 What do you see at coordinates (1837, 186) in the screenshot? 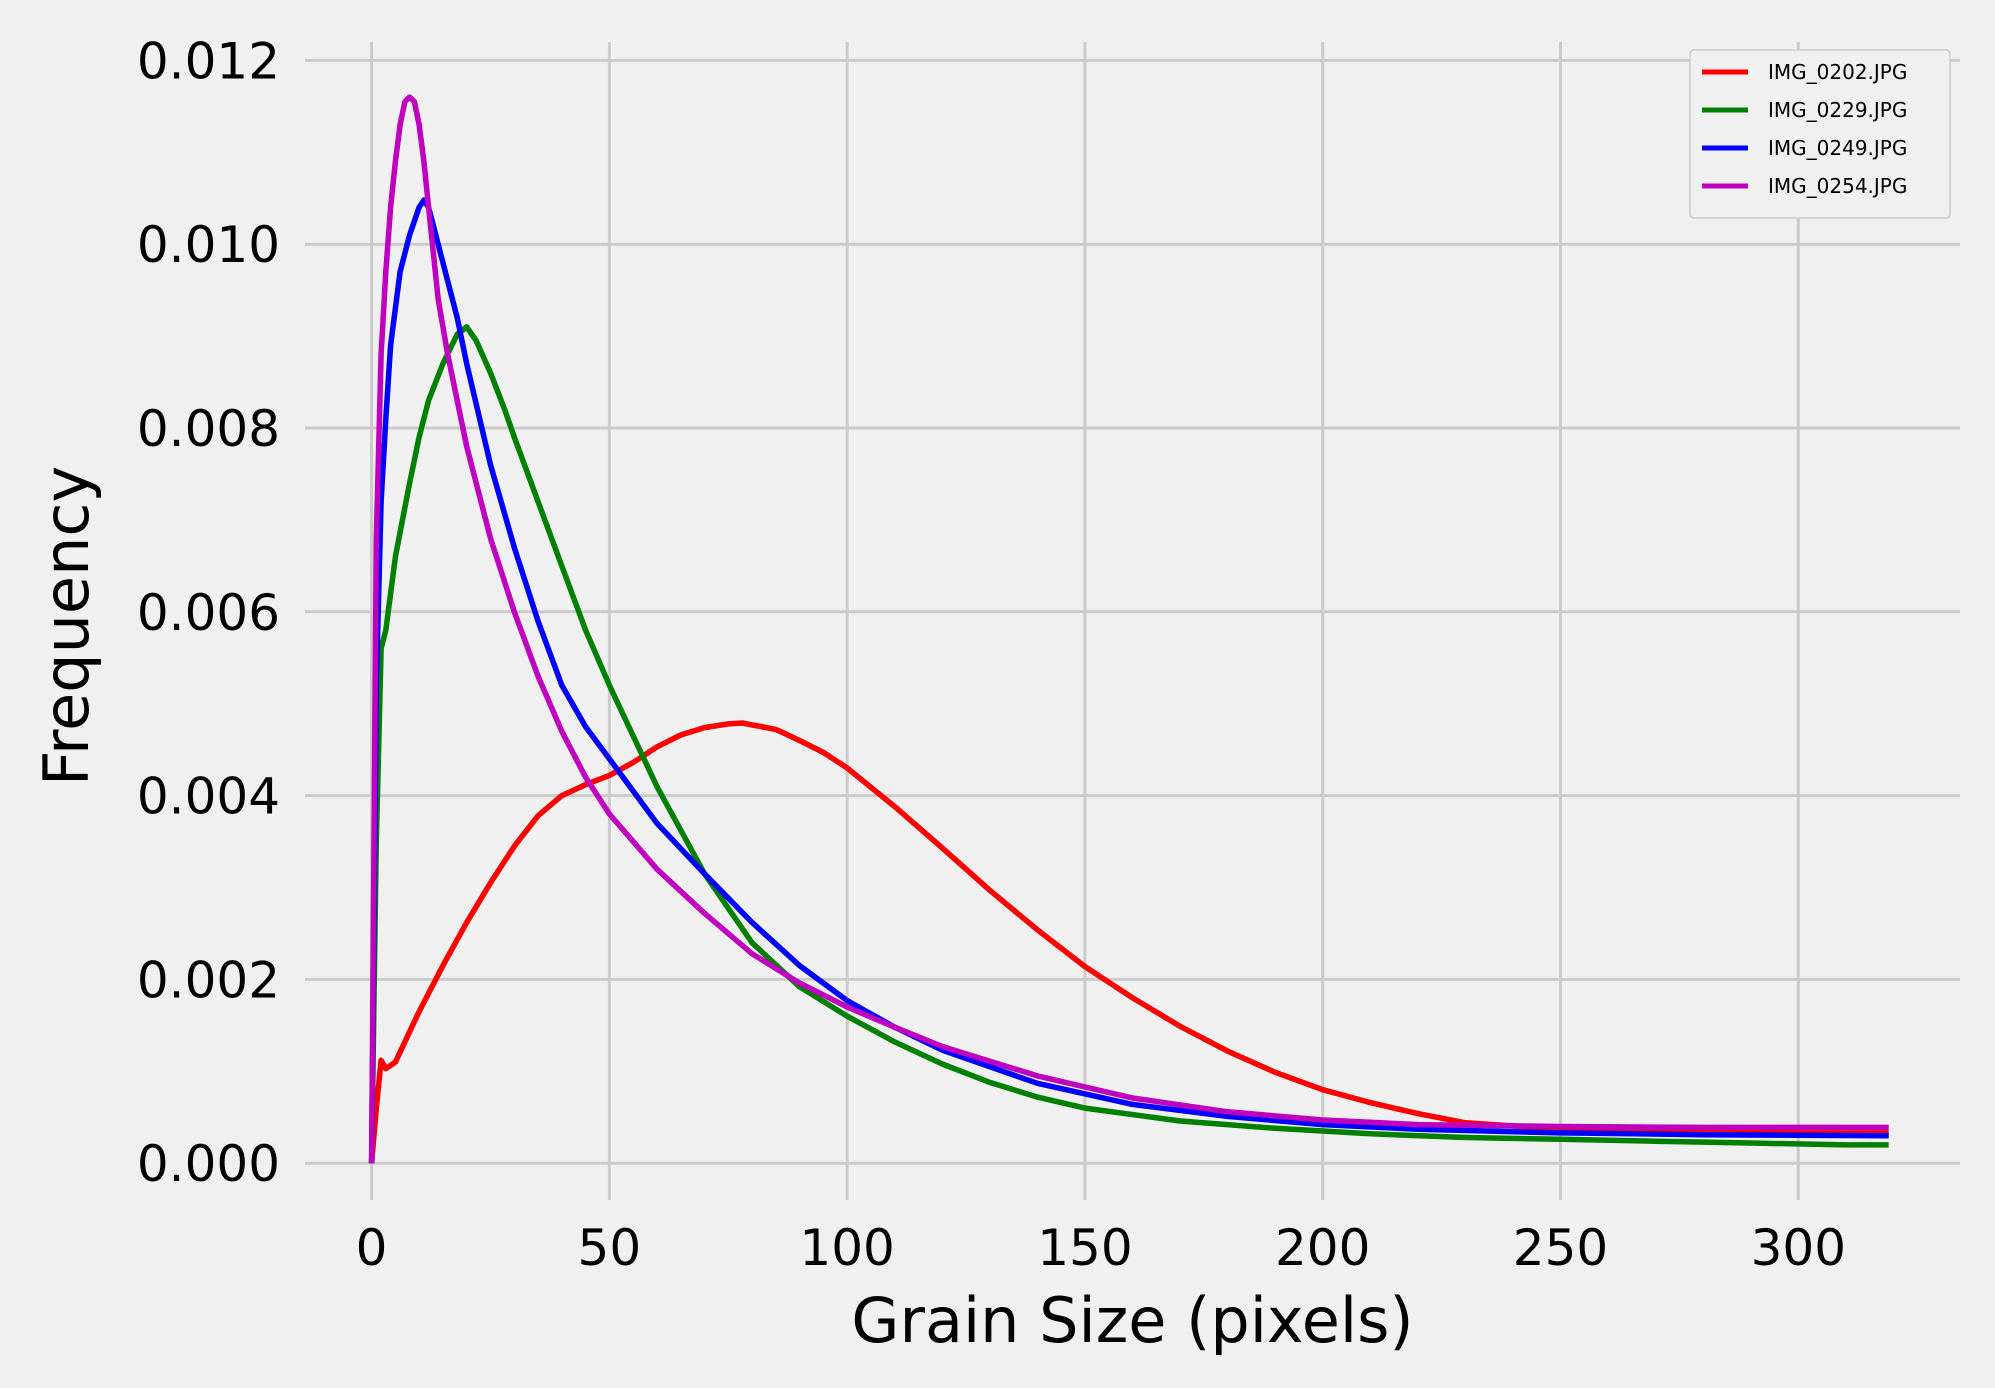
I see `legend-label: IMG_0254.JPG` at bounding box center [1837, 186].